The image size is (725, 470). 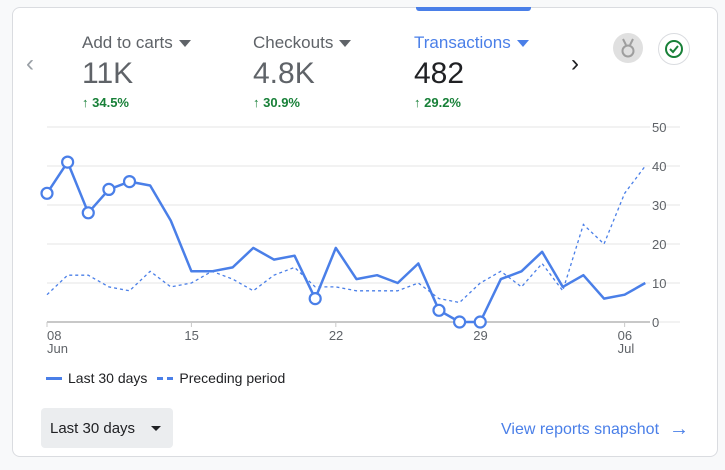 I want to click on x-tick-label: 22, so click(x=336, y=335).